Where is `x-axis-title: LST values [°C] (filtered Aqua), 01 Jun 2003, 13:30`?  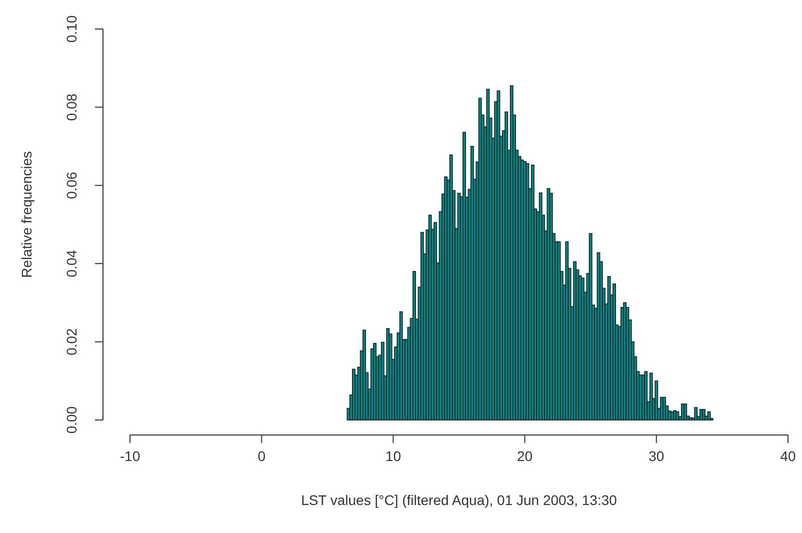
x-axis-title: LST values [°C] (filtered Aqua), 01 Jun 2003, 13:30 is located at coordinates (459, 500).